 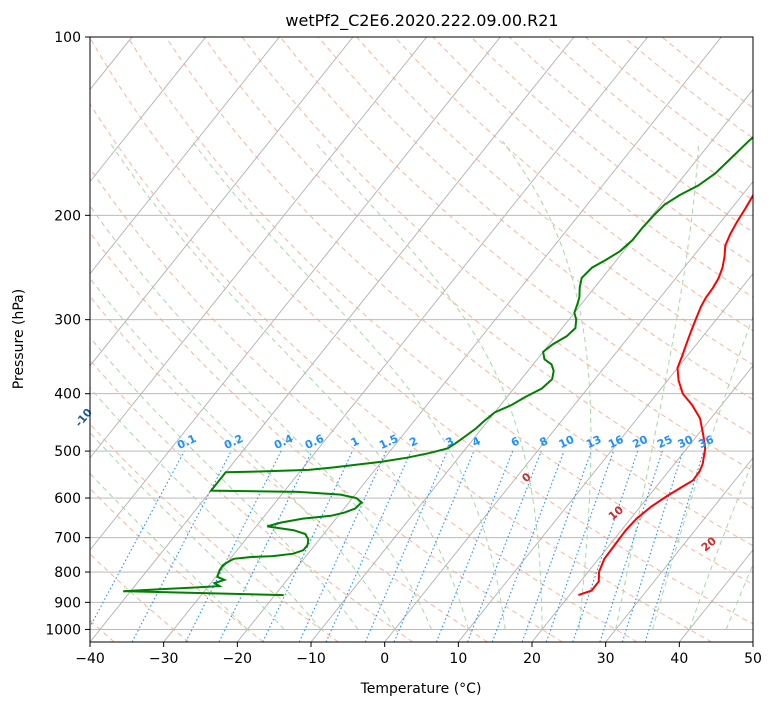 What do you see at coordinates (664, 442) in the screenshot?
I see `mixing-ratio-label: 25` at bounding box center [664, 442].